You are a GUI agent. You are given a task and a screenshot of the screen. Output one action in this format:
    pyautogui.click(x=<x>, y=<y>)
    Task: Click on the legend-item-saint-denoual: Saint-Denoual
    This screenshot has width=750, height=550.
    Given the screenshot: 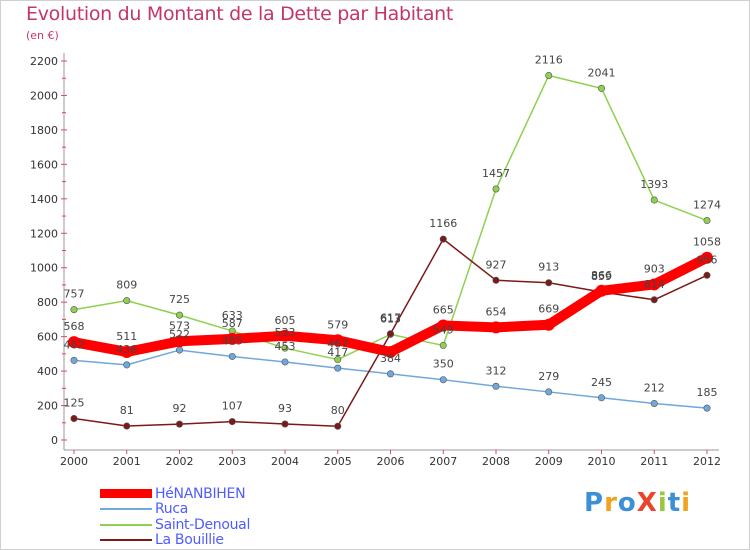 What is the action you would take?
    pyautogui.click(x=175, y=525)
    